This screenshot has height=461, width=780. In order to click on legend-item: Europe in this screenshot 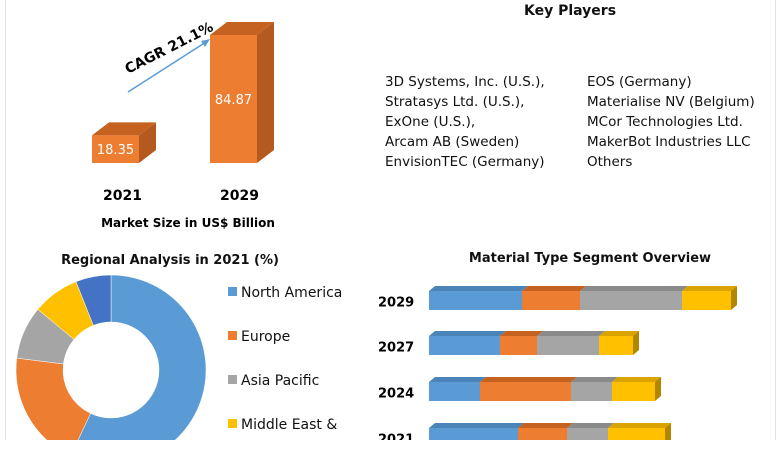, I will do `click(285, 351)`.